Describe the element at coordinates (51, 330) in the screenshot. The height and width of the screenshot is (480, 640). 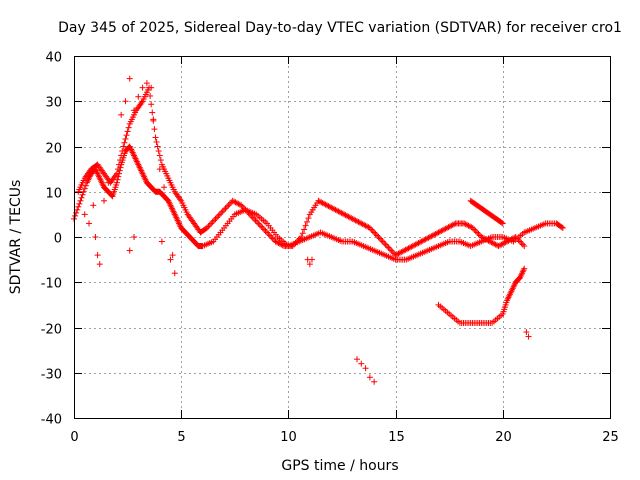
I see `y-tick-label: -20` at that location.